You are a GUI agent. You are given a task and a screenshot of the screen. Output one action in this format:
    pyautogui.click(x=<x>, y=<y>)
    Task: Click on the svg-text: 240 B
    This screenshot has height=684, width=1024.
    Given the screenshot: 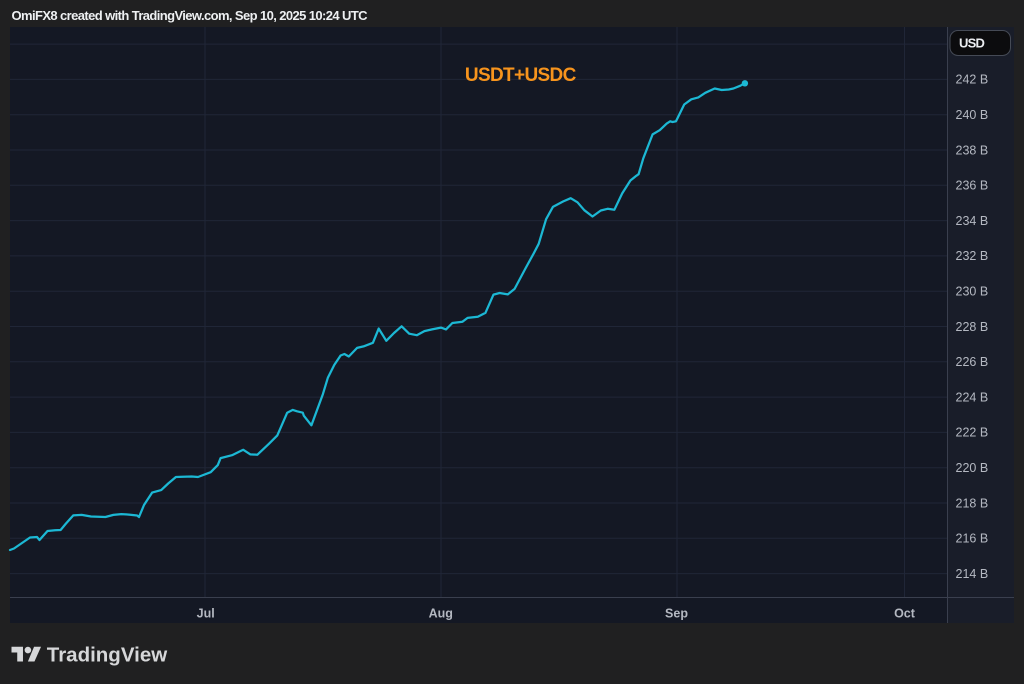 What is the action you would take?
    pyautogui.click(x=972, y=115)
    